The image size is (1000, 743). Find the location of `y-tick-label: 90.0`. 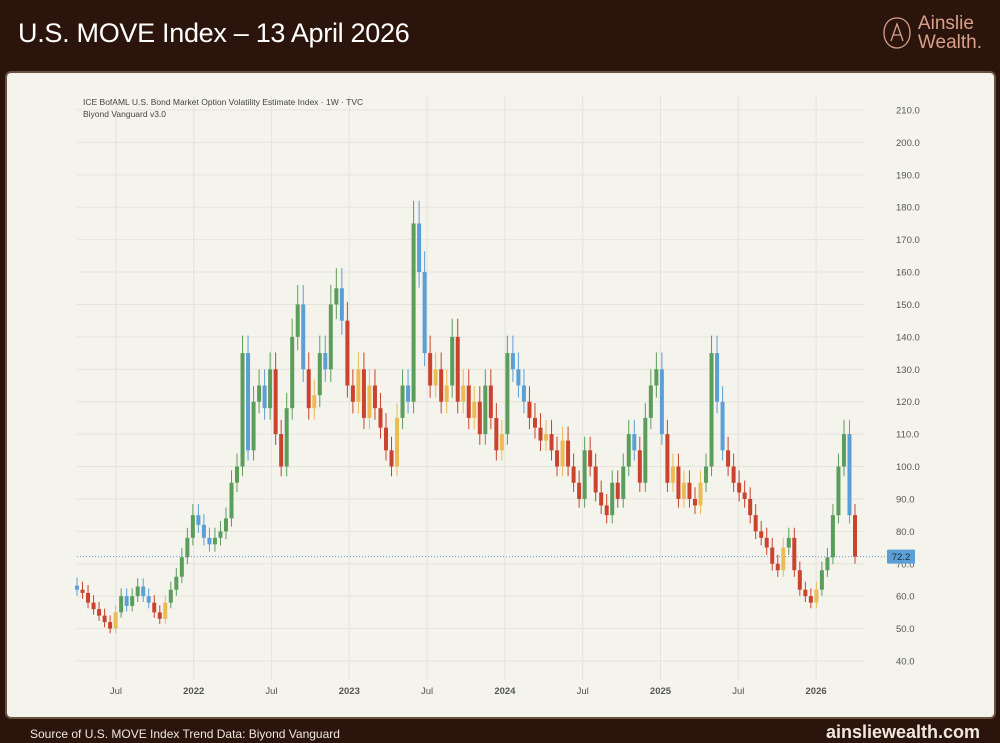

y-tick-label: 90.0 is located at coordinates (905, 499).